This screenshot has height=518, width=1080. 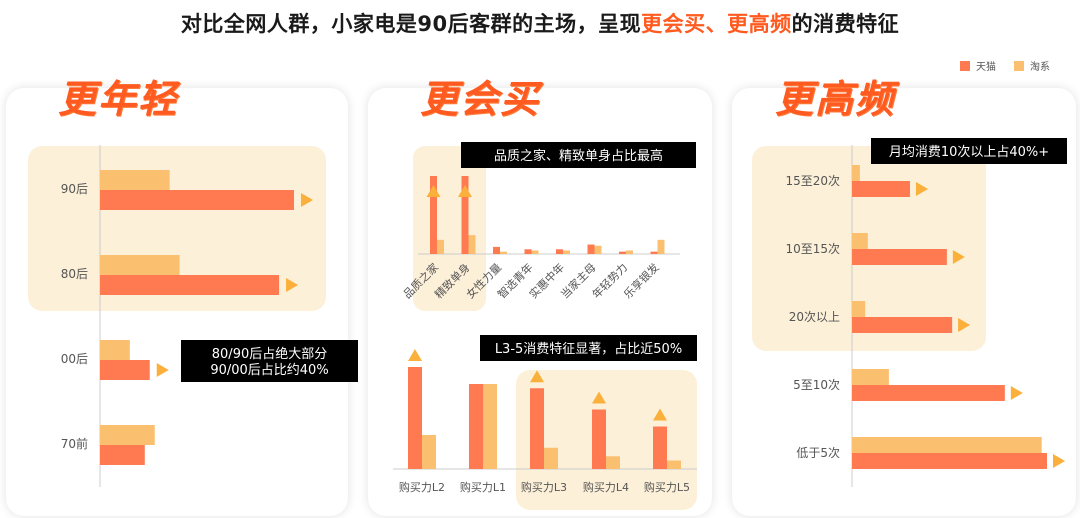 I want to click on legend-item-tmall: 天猫, so click(x=978, y=65).